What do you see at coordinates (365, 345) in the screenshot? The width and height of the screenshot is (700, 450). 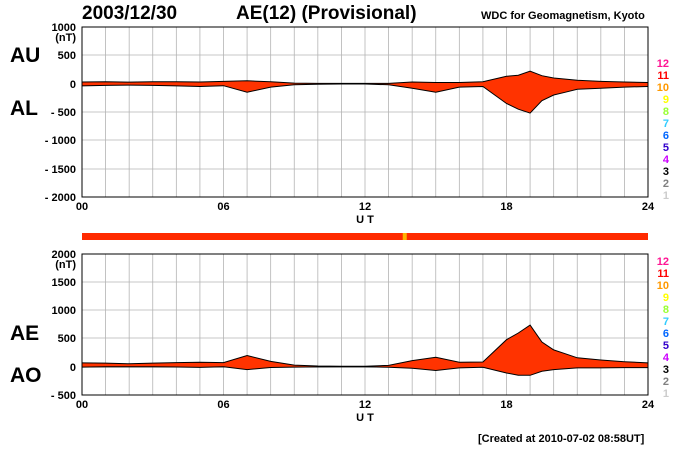 I see `series-line-ae` at bounding box center [365, 345].